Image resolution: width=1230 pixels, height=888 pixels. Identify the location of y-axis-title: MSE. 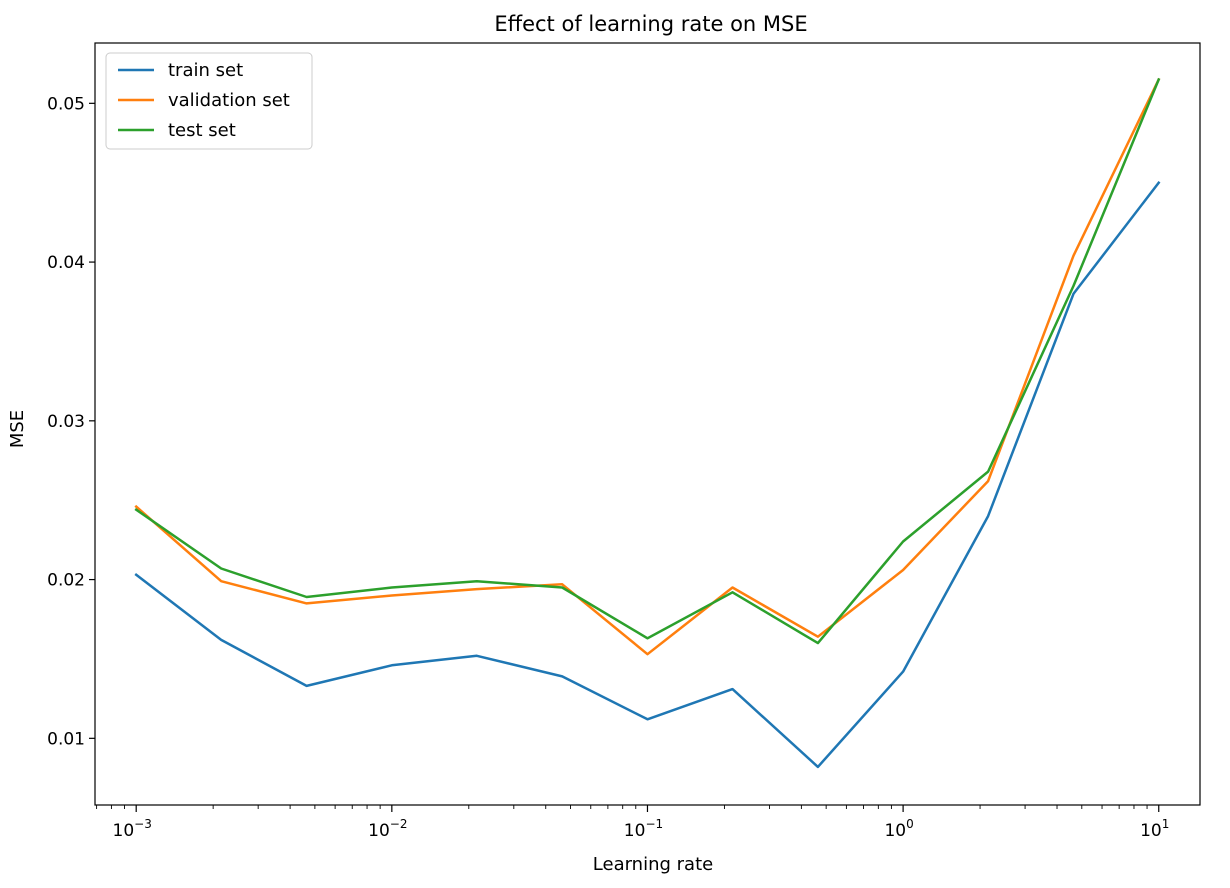
(17, 429).